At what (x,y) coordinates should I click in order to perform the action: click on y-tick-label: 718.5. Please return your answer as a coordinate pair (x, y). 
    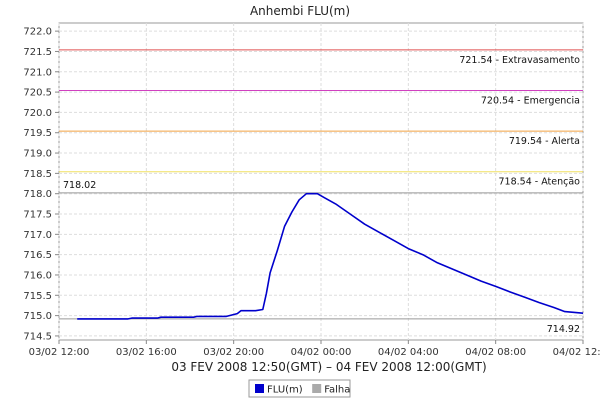
    Looking at the image, I should click on (37, 174).